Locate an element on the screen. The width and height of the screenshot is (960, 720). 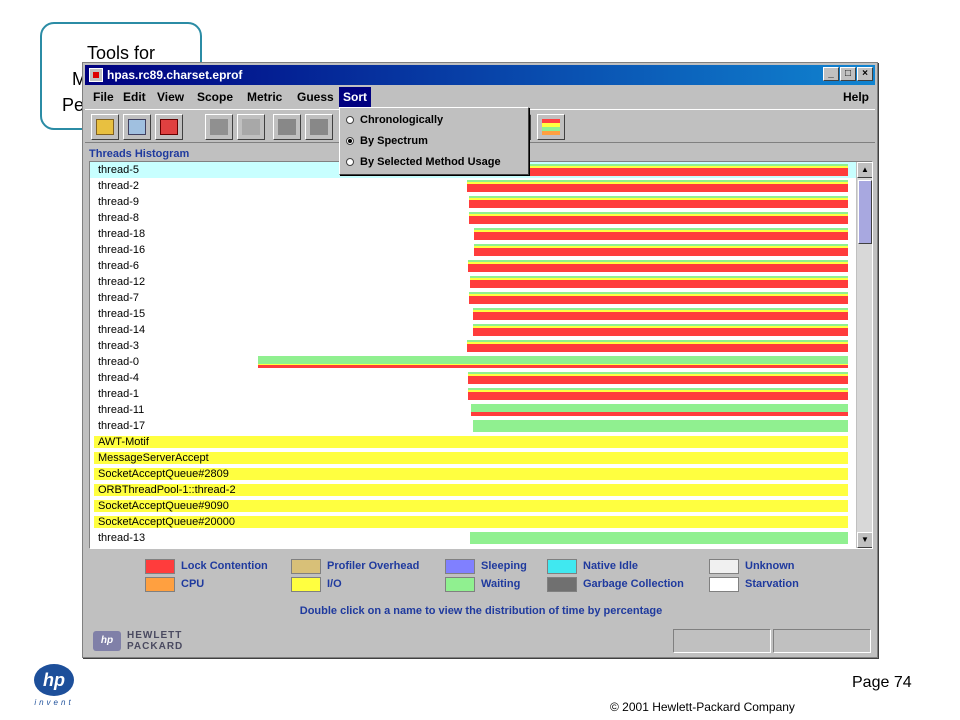
histogram-row: thread-12 is located at coordinates (474, 282).